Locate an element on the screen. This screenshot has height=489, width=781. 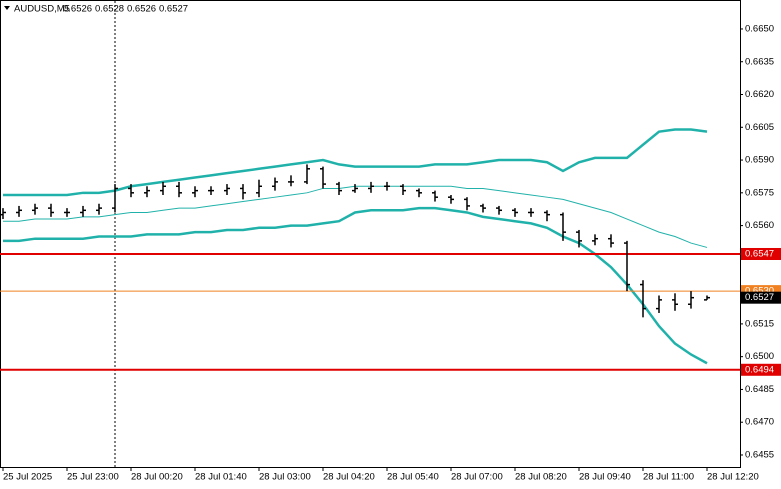
x-tick-label: 25 Jul 2025 is located at coordinates (27, 477).